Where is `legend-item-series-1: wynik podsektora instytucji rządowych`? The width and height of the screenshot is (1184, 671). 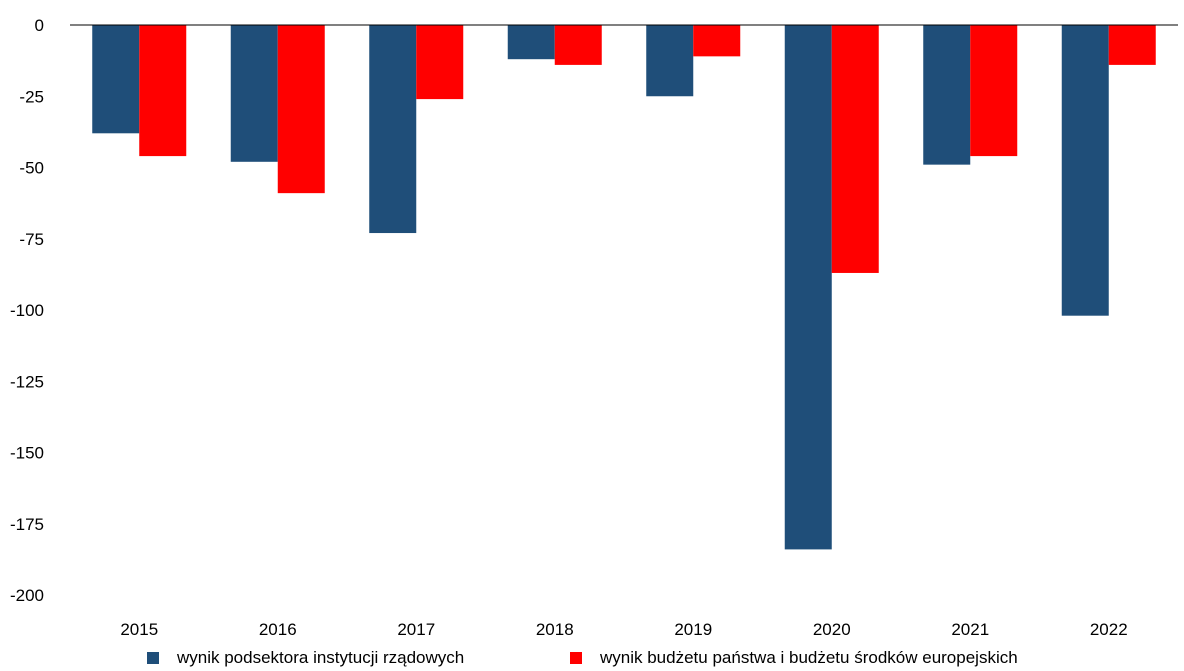
legend-item-series-1: wynik podsektora instytucji rządowych is located at coordinates (305, 658).